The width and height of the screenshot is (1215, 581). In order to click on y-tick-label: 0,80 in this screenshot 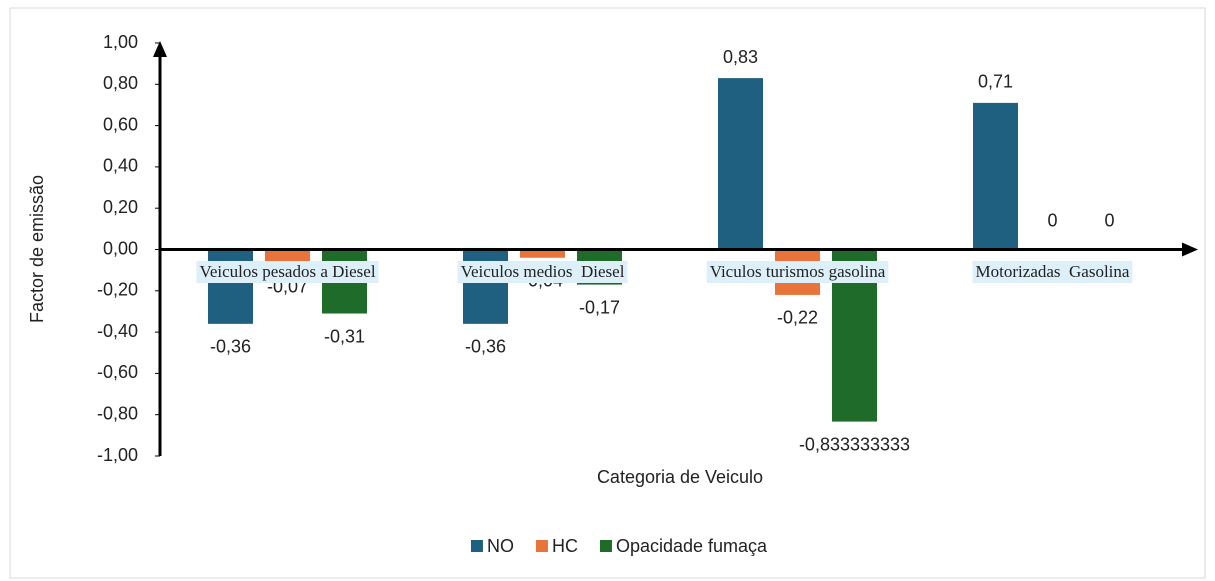, I will do `click(120, 83)`.